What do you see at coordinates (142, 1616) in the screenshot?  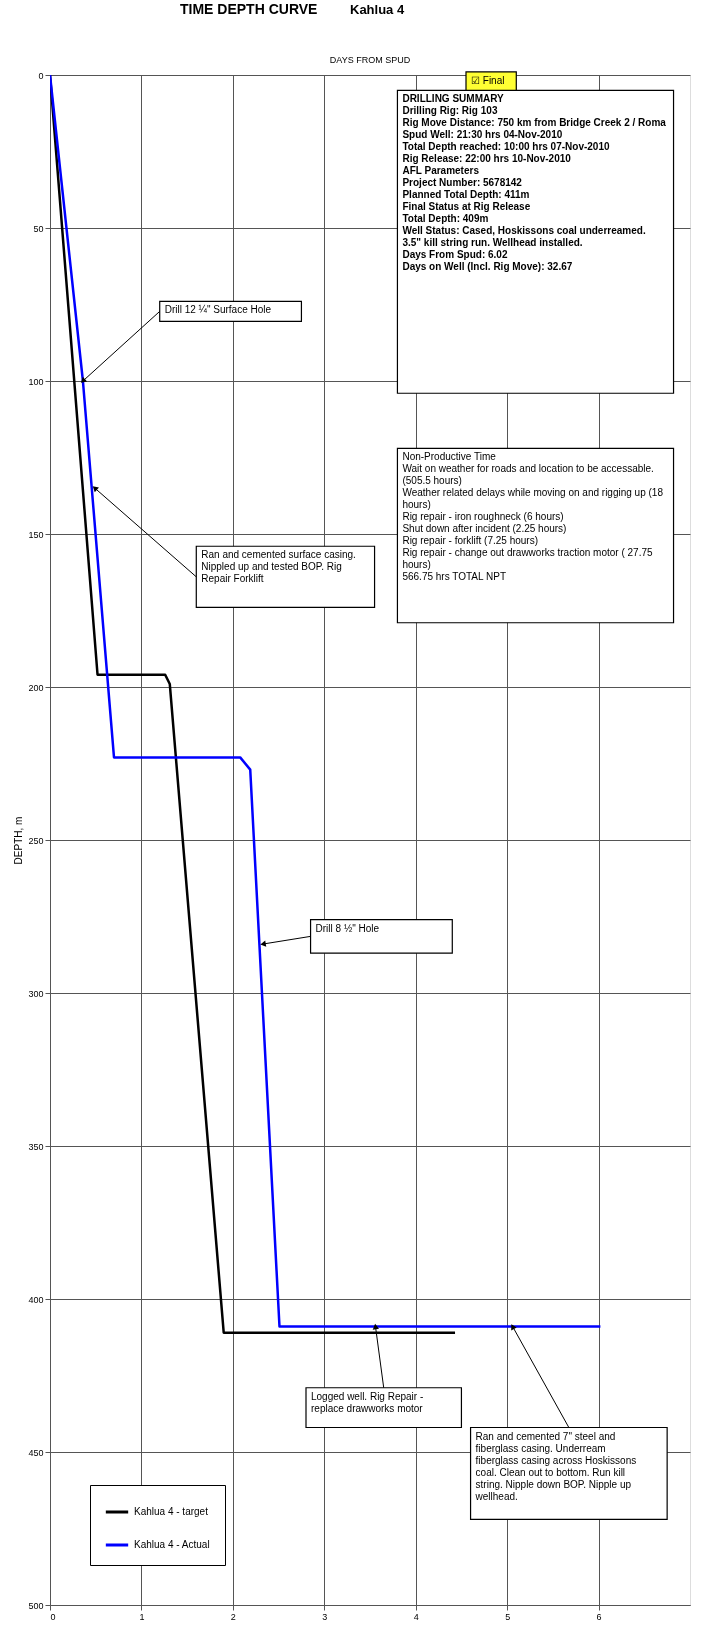 I see `x-tick-label: 1` at bounding box center [142, 1616].